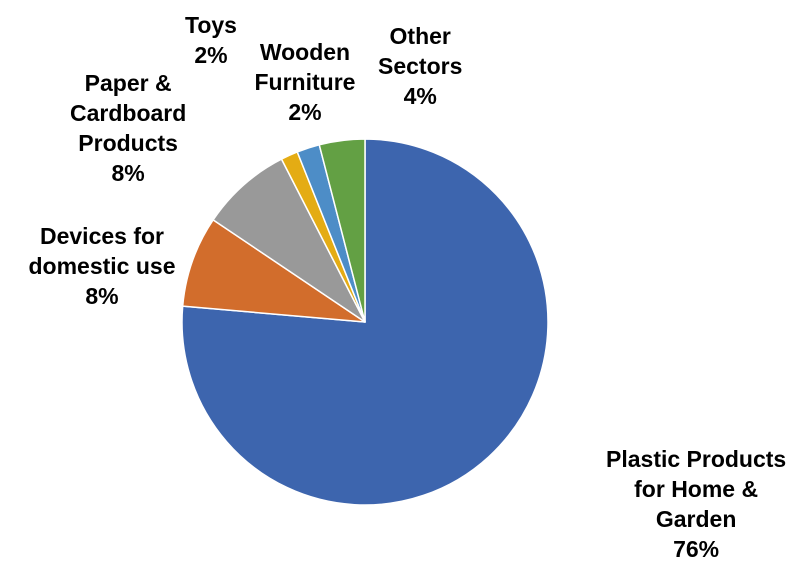 The width and height of the screenshot is (799, 579). I want to click on pie-slice-paper-cardboard, so click(289, 240).